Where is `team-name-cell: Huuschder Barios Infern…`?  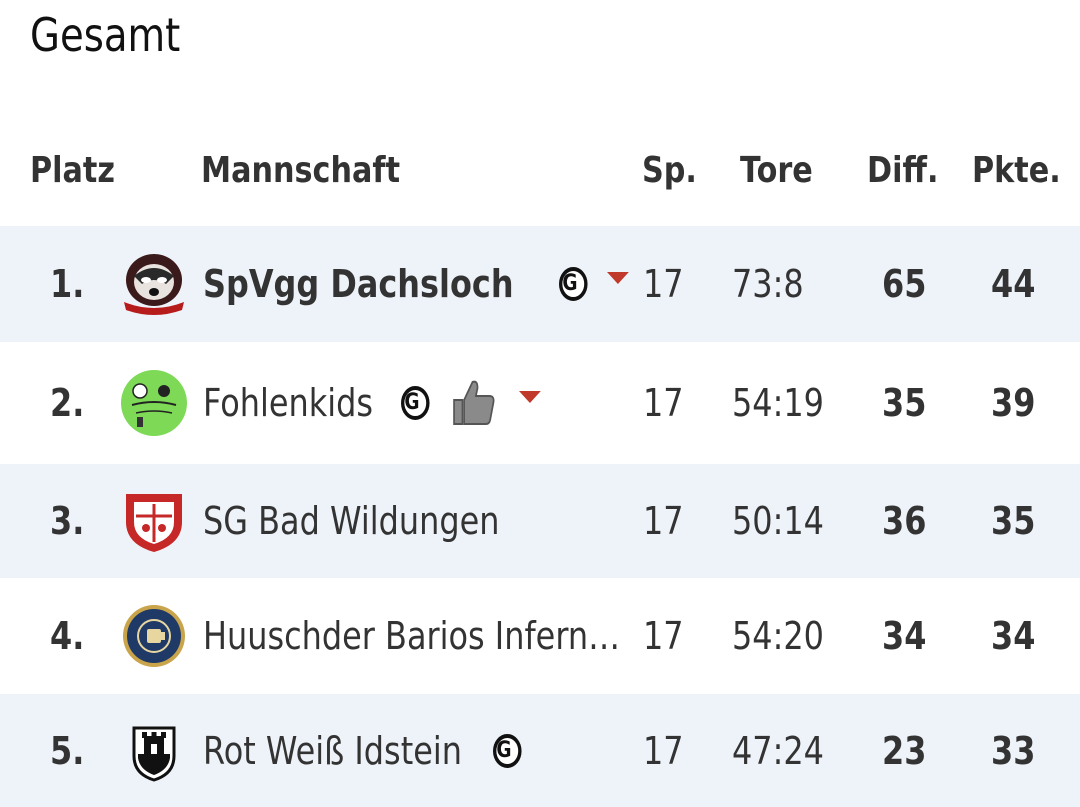 team-name-cell: Huuschder Barios Infern… is located at coordinates (451, 636).